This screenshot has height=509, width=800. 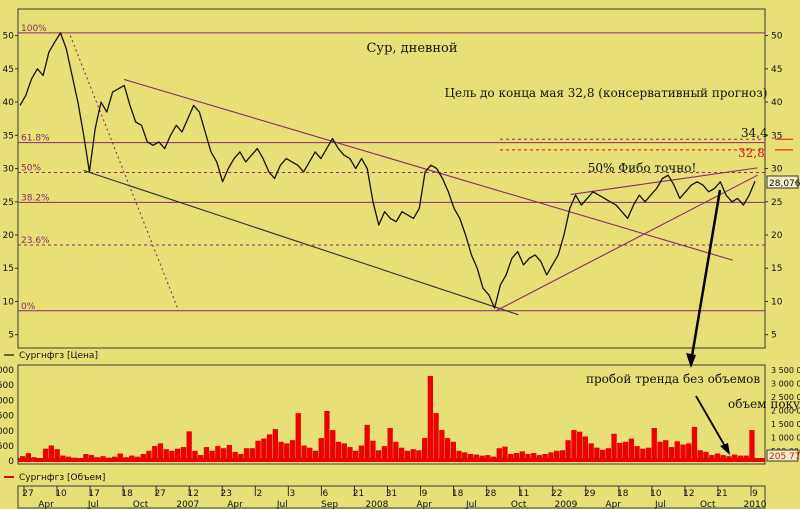 I want to click on time-axis-frame, so click(x=391, y=497).